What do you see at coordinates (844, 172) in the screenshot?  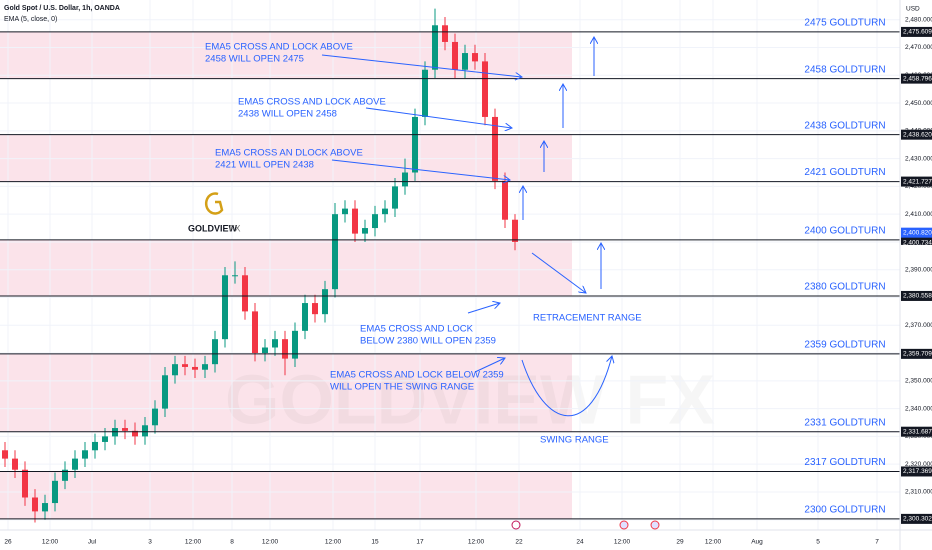 I see `level-name: 2421 GOLDTURN` at bounding box center [844, 172].